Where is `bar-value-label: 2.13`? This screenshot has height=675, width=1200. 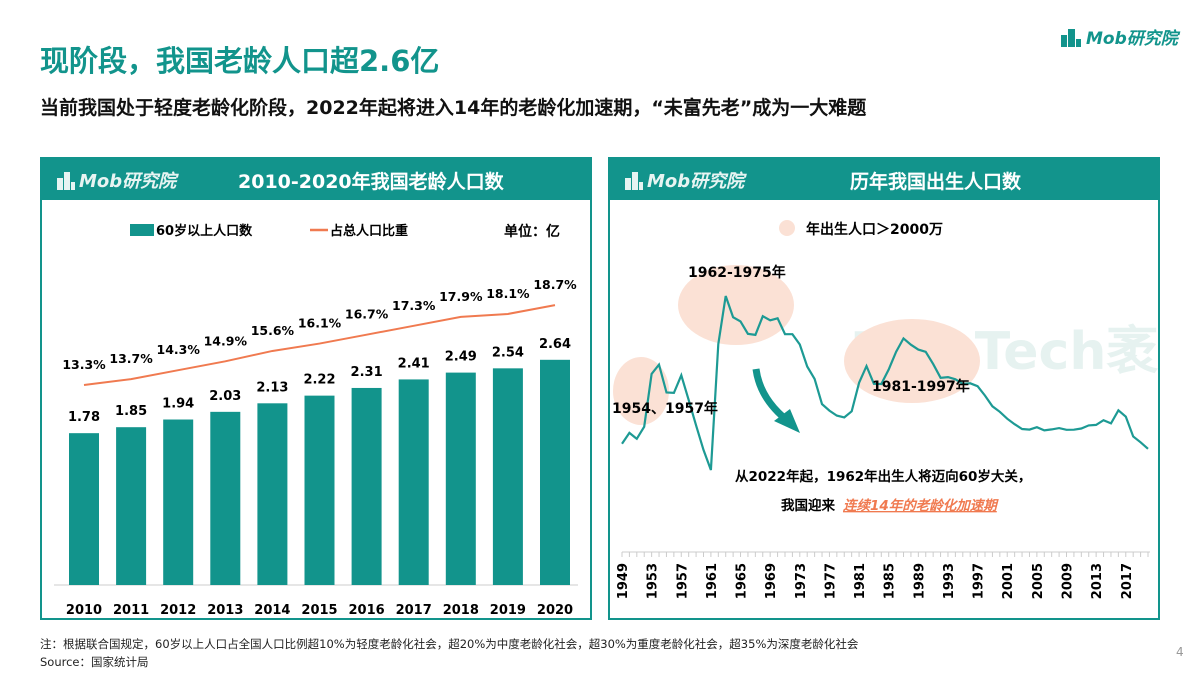
bar-value-label: 2.13 is located at coordinates (272, 387).